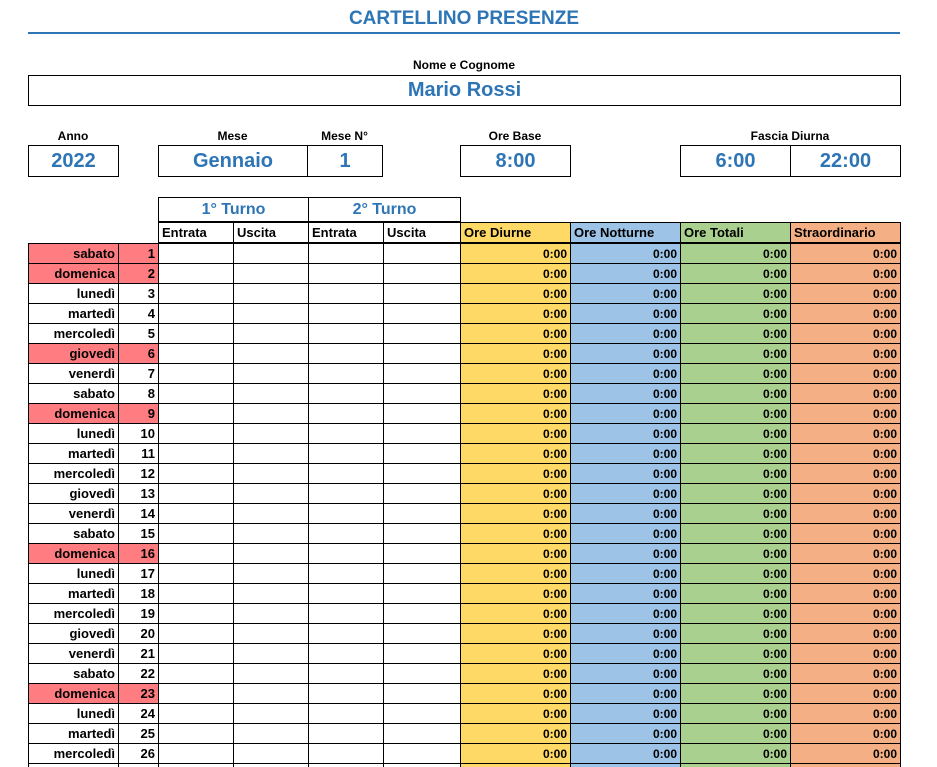 This screenshot has width=937, height=767. I want to click on field-value: 1, so click(345, 161).